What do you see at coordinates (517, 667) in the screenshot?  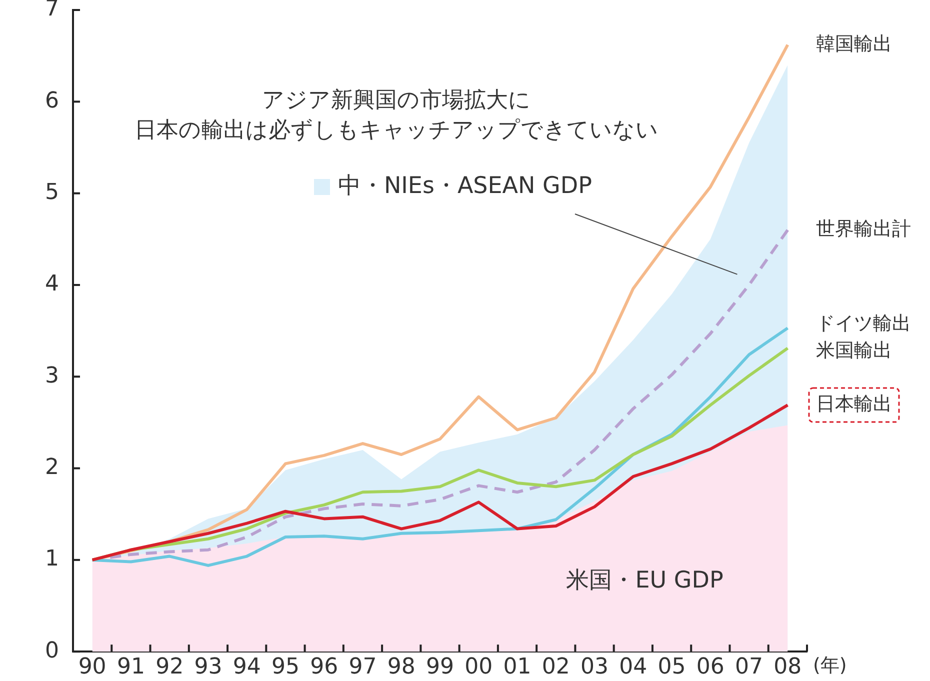 I see `x-tick-label: 01` at bounding box center [517, 667].